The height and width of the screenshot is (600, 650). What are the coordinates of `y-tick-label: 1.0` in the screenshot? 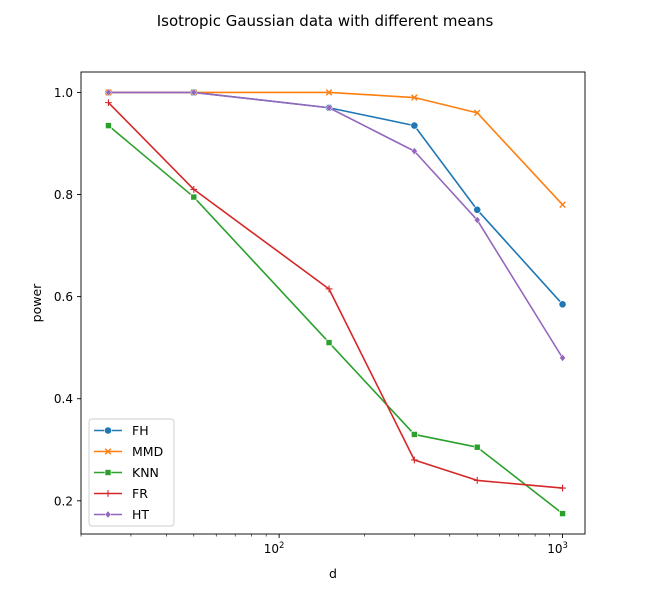 It's located at (63, 93).